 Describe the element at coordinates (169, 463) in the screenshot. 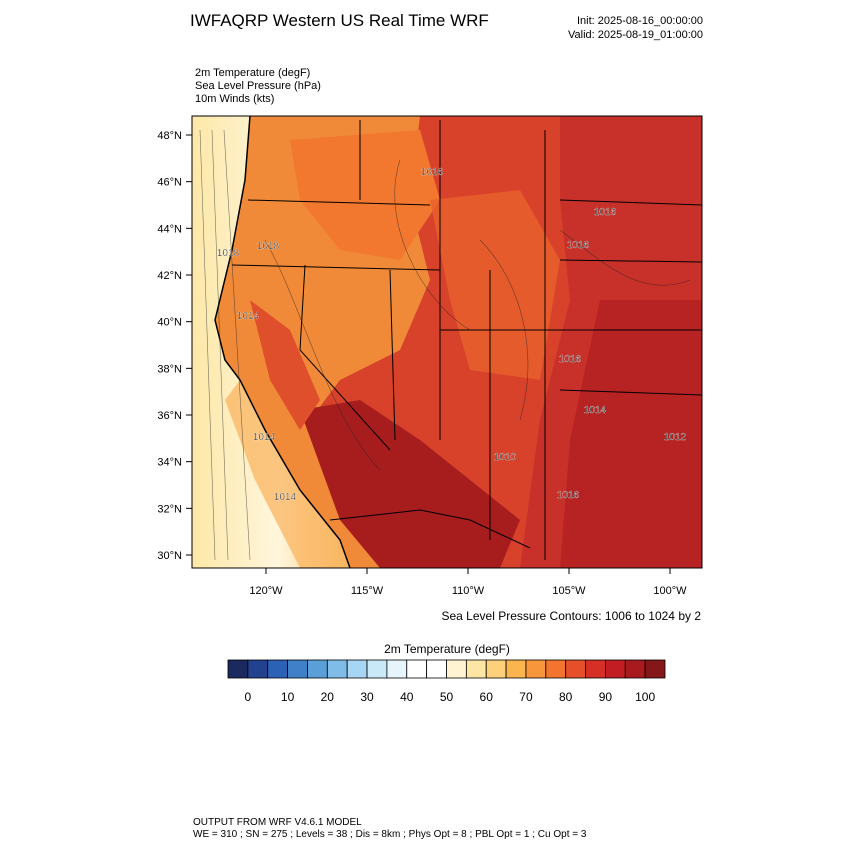

I see `lat-label: 34°N` at that location.